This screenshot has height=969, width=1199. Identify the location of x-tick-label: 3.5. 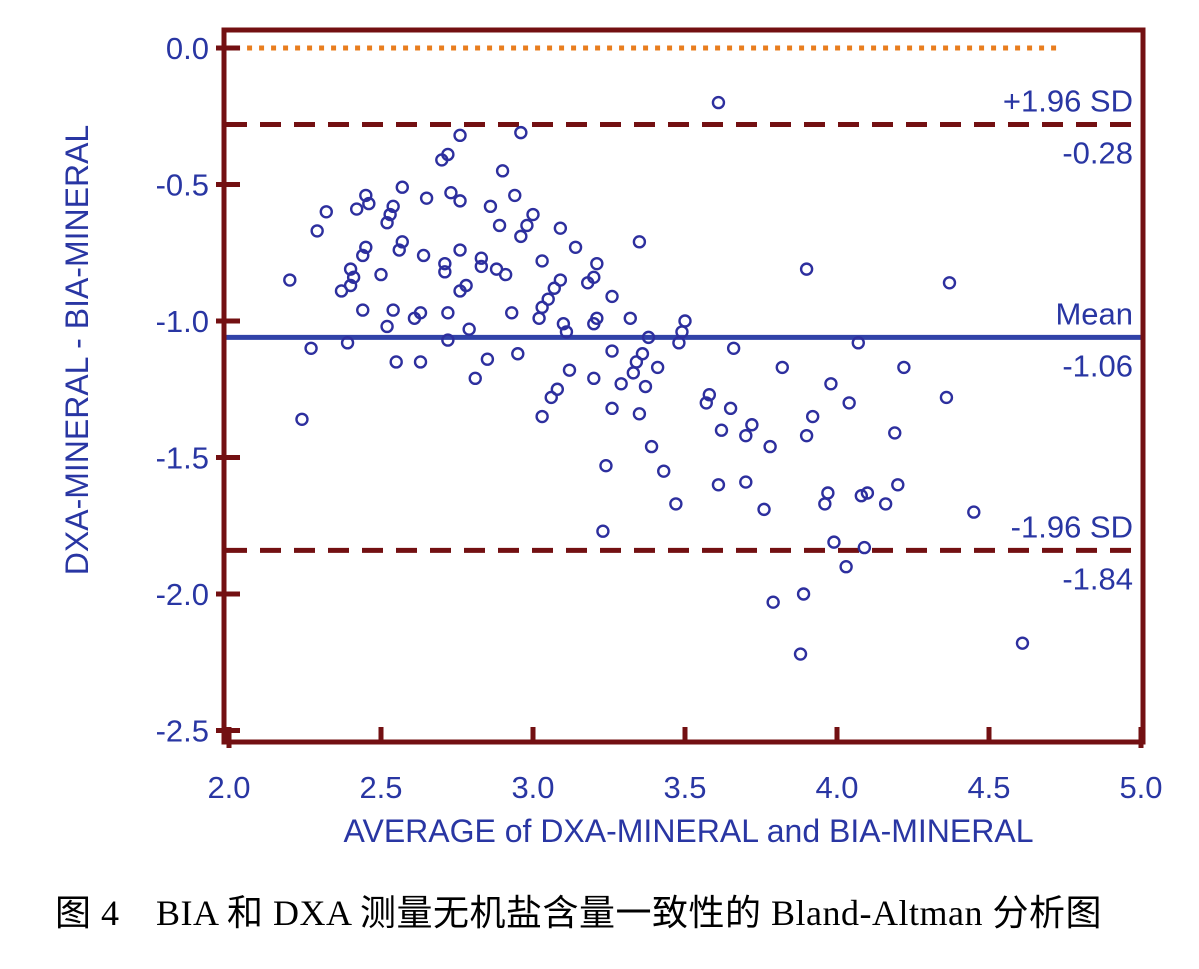
(684, 787).